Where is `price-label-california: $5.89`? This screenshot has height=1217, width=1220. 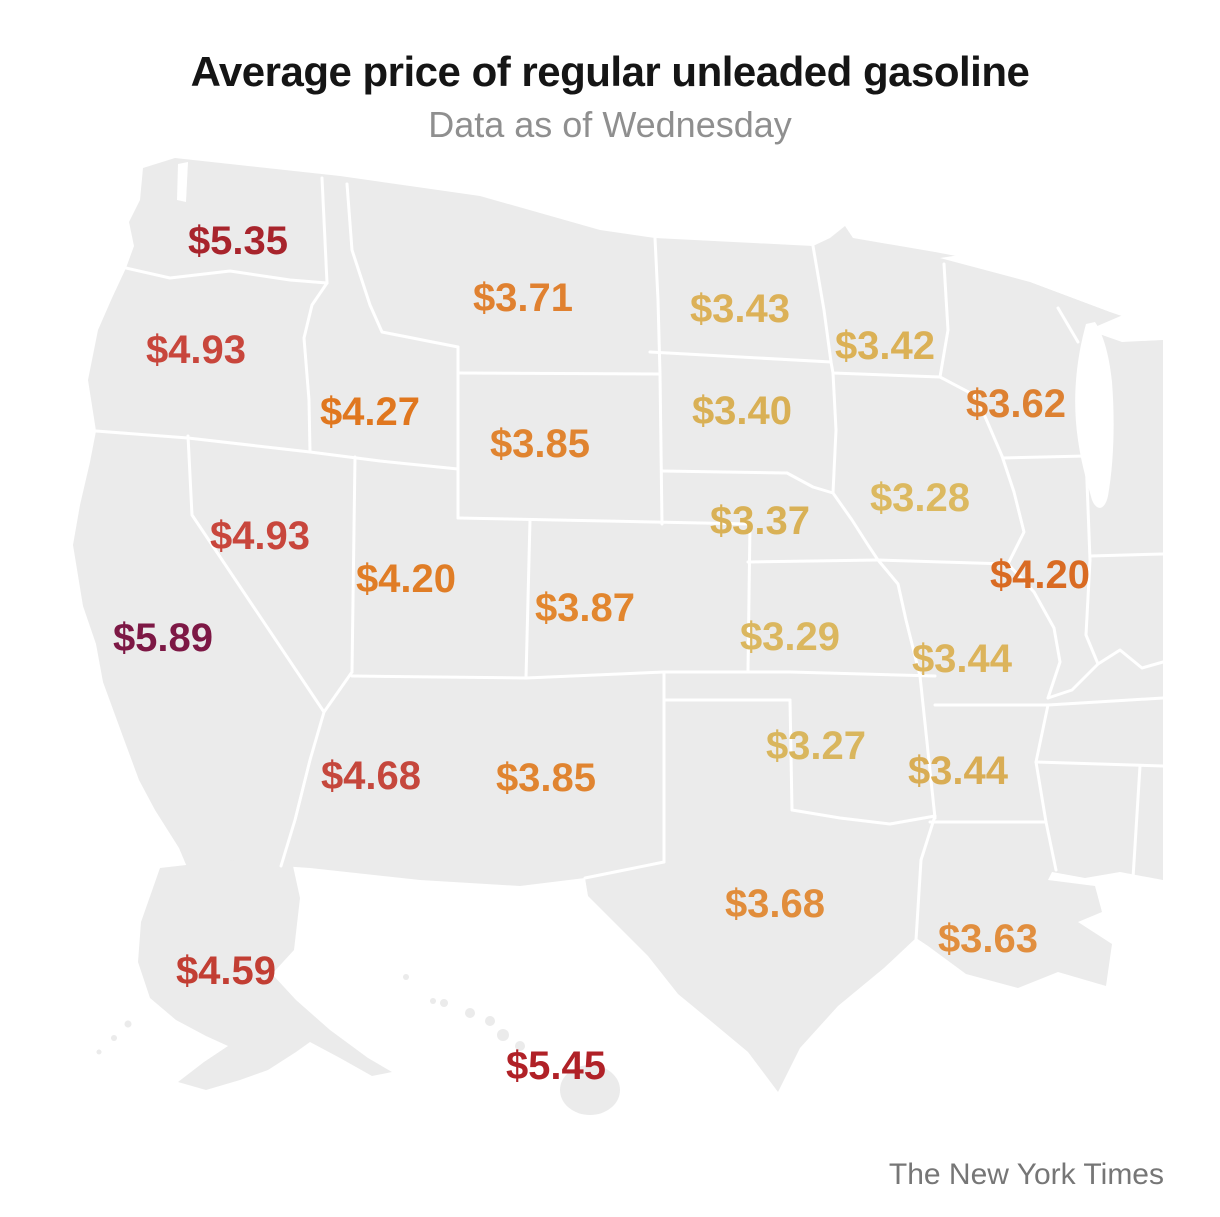 price-label-california: $5.89 is located at coordinates (163, 638).